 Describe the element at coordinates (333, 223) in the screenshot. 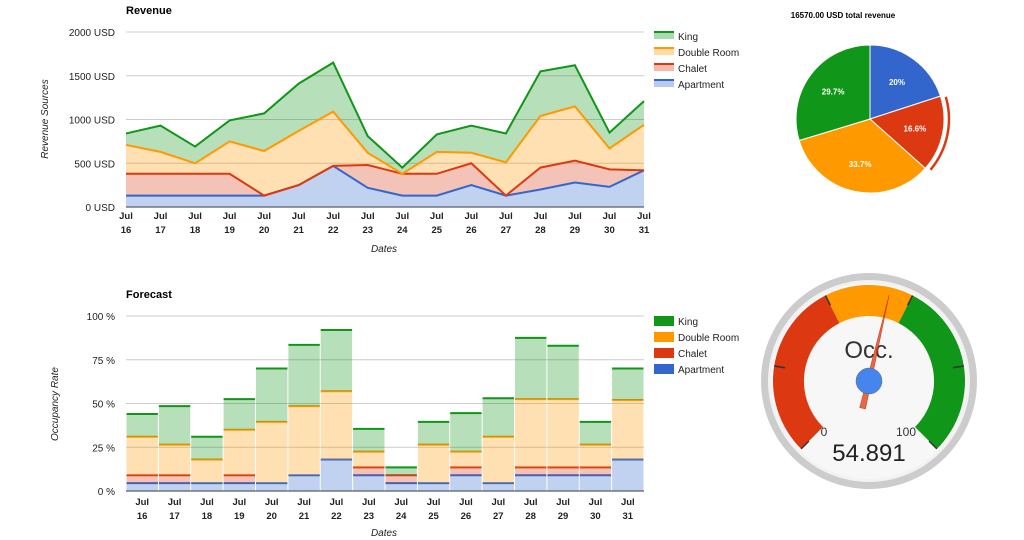

I see `revenue-x-tick-label: Jul 22` at that location.